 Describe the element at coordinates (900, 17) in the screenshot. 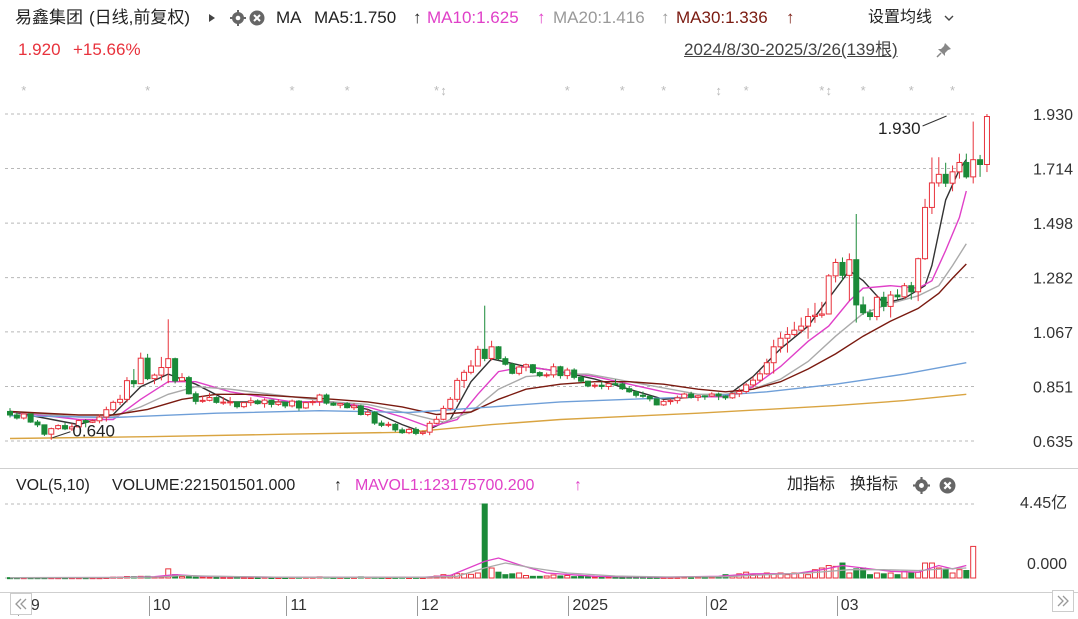

I see `ma-settings-button: 设置均线` at that location.